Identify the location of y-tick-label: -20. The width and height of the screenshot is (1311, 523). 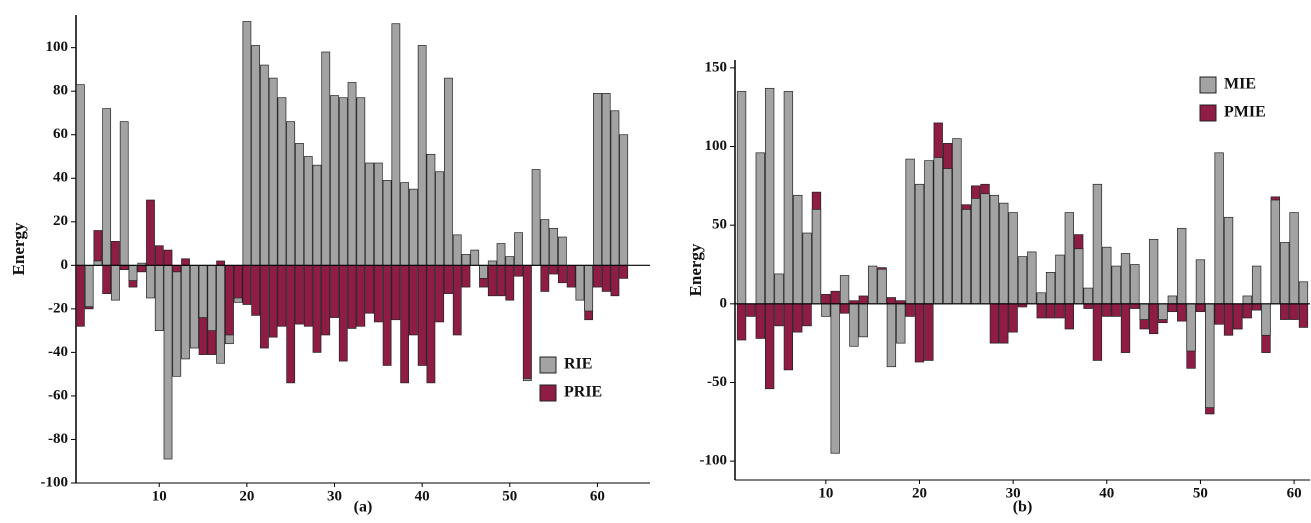
(58, 308).